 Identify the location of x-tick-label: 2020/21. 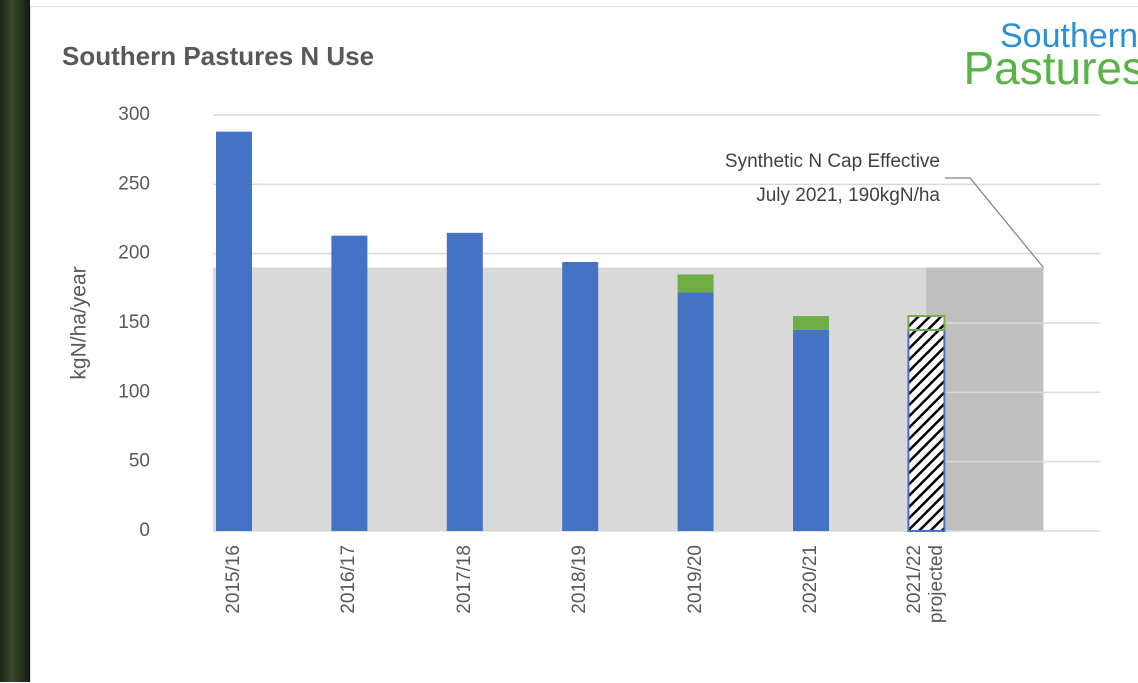
(810, 579).